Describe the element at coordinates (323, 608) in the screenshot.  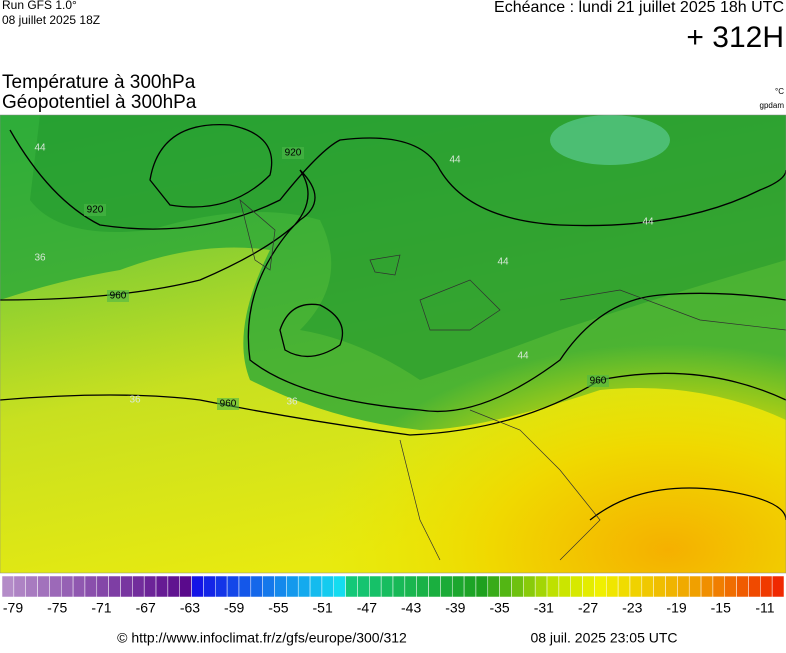
I see `scale-label: -51` at that location.